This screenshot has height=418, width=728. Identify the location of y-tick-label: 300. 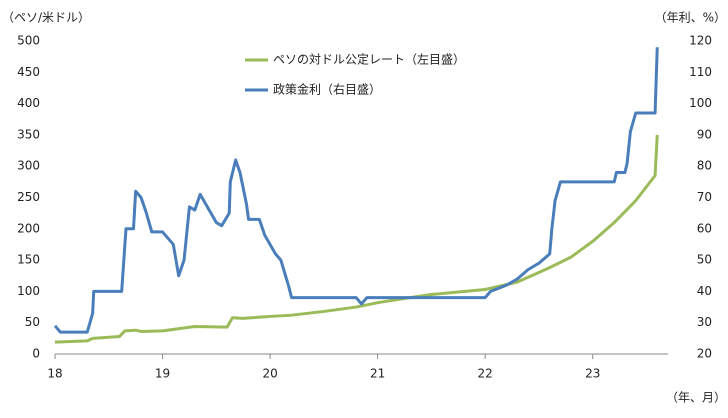
(28, 166).